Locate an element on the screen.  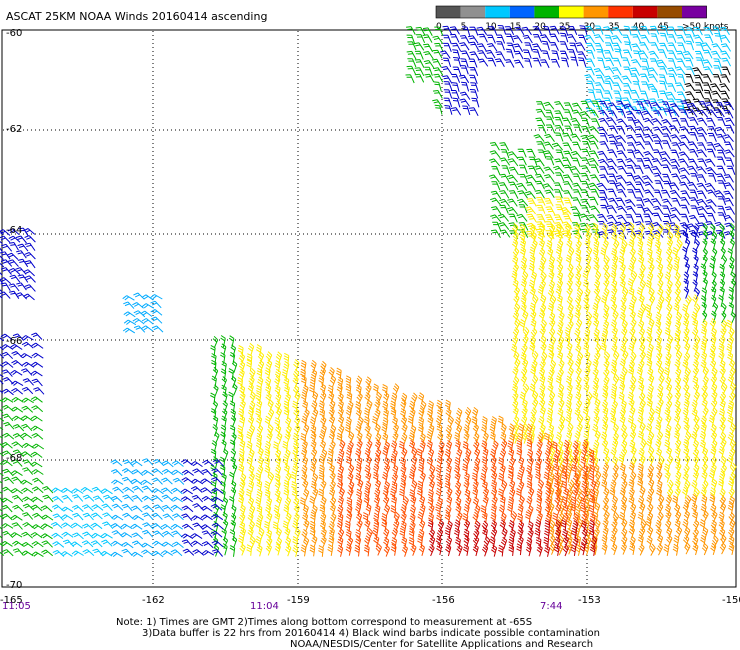
legend-label: 45 is located at coordinates (662, 27).